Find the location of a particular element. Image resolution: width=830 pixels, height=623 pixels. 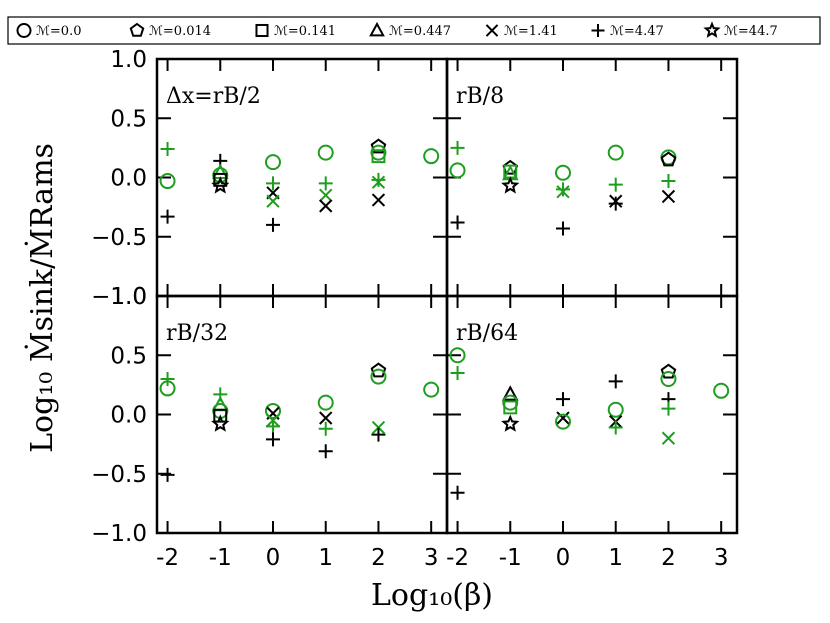

legend-label: ℳ=0.0 is located at coordinates (58, 31).